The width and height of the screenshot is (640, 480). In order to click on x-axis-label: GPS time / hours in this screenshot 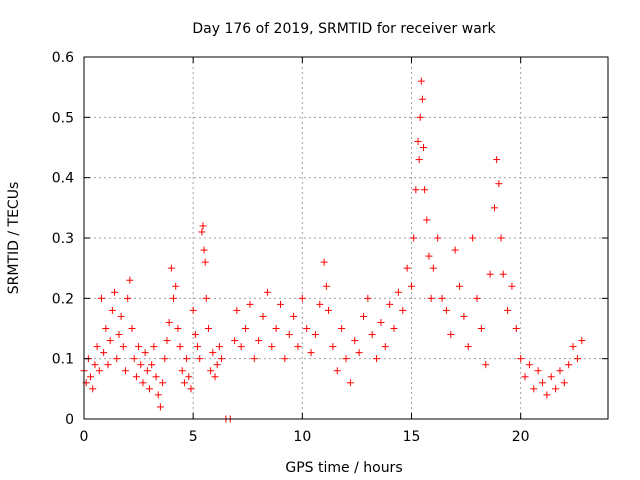, I will do `click(343, 468)`.